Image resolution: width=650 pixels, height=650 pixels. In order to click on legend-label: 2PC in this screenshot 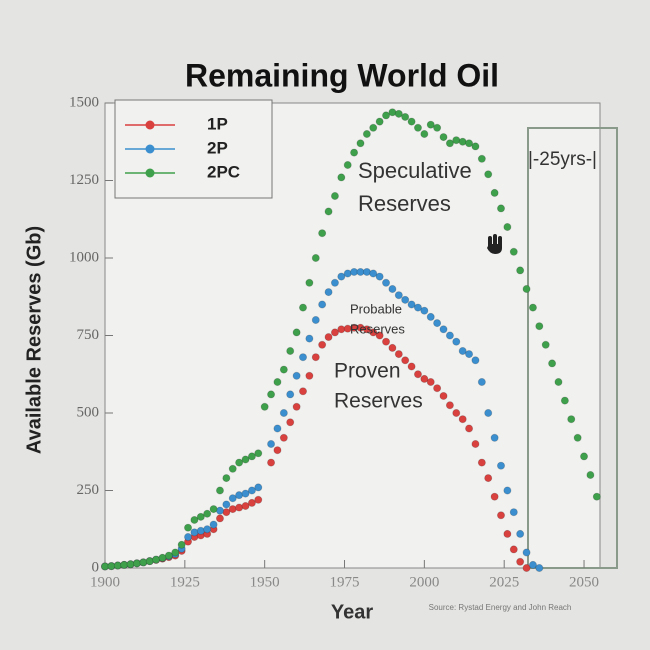, I will do `click(223, 171)`.